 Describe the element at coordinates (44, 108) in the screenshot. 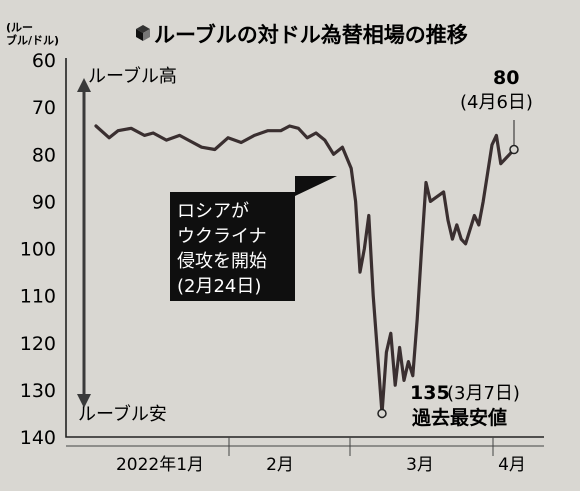

I see `y-tick-label: 70` at that location.